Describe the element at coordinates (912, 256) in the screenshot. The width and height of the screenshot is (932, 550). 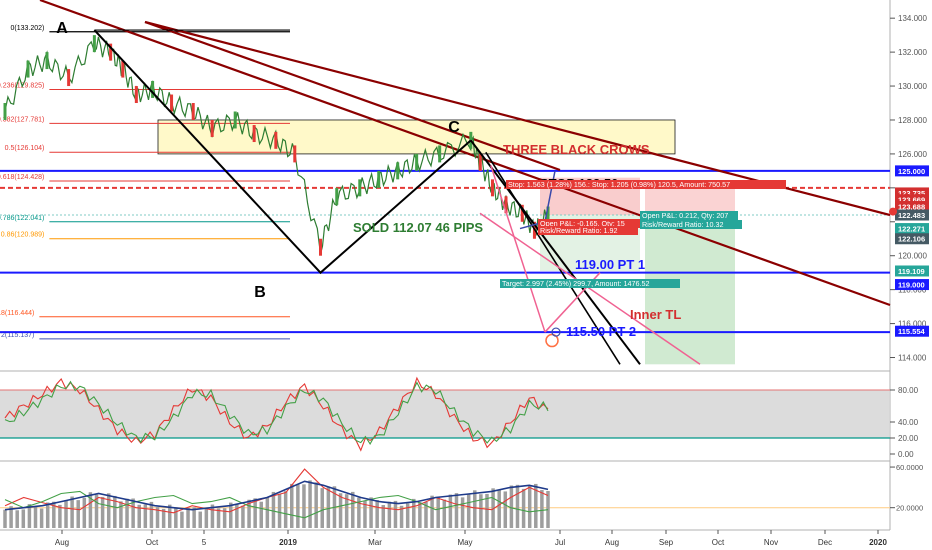
I see `price-tick-label: 120.000` at that location.